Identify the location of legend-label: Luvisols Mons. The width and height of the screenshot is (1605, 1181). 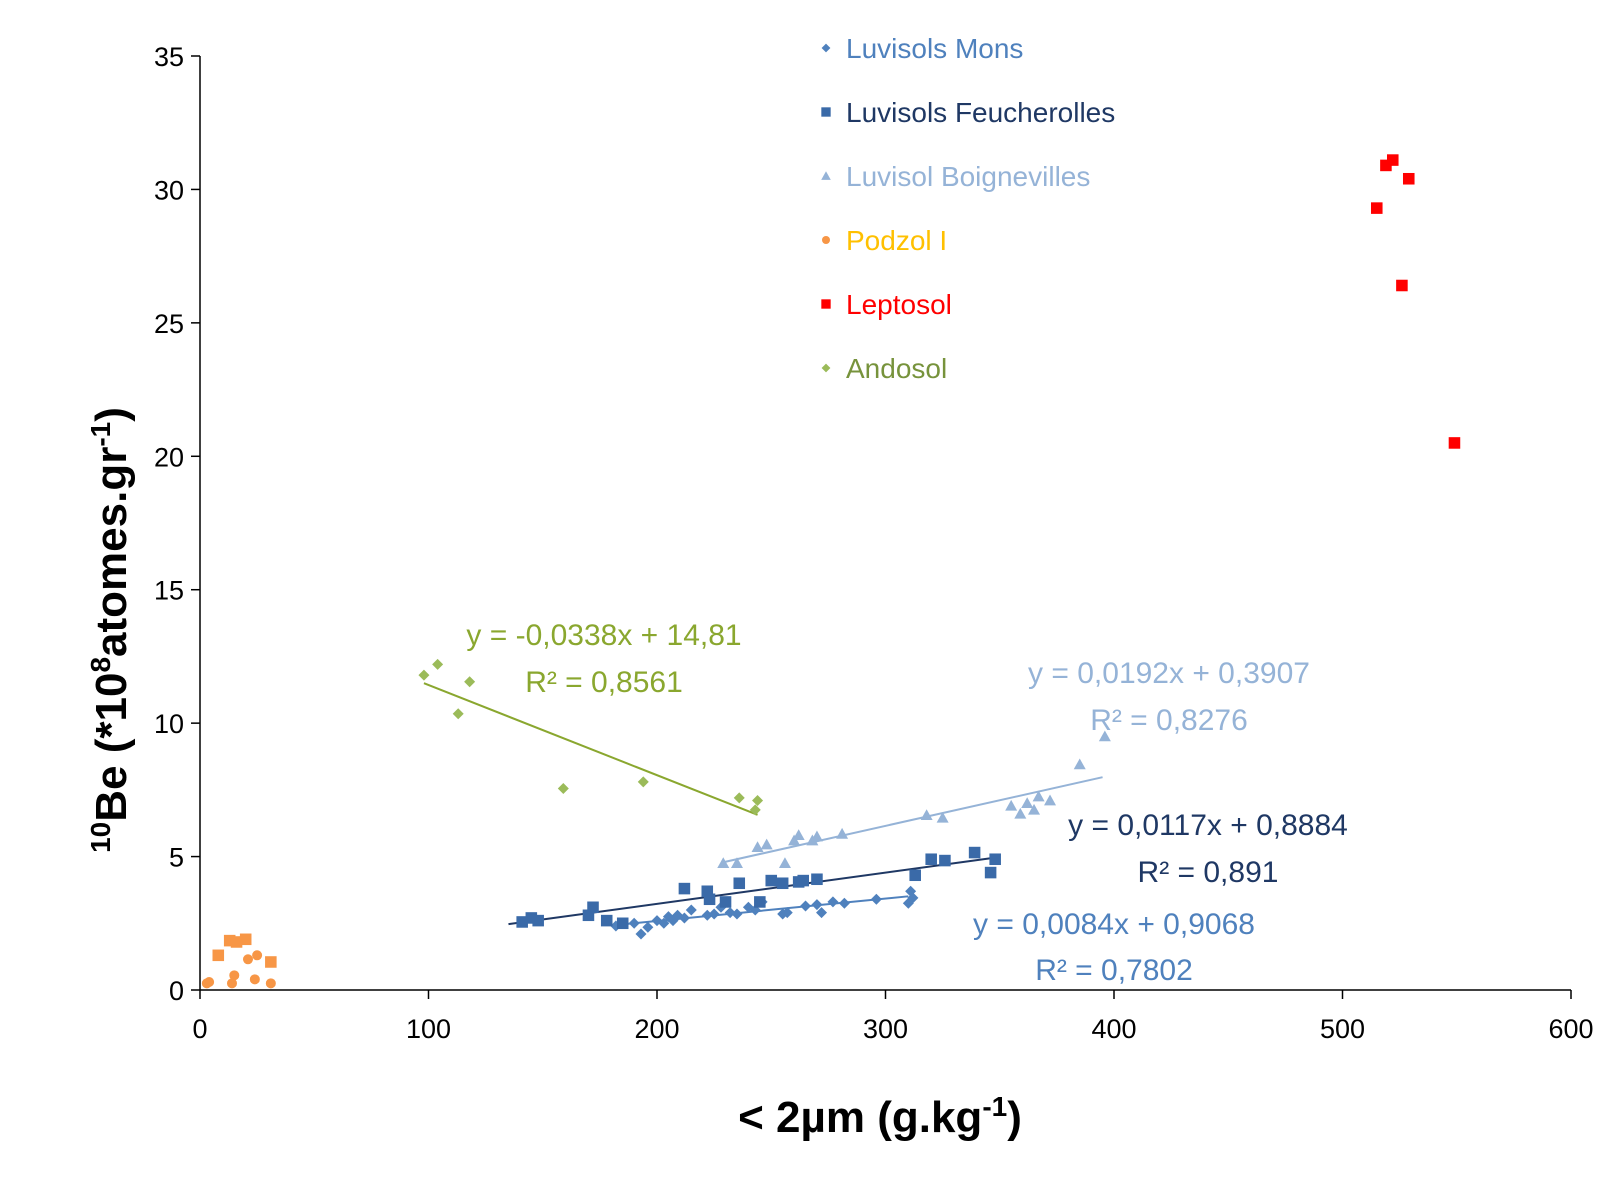
(934, 48).